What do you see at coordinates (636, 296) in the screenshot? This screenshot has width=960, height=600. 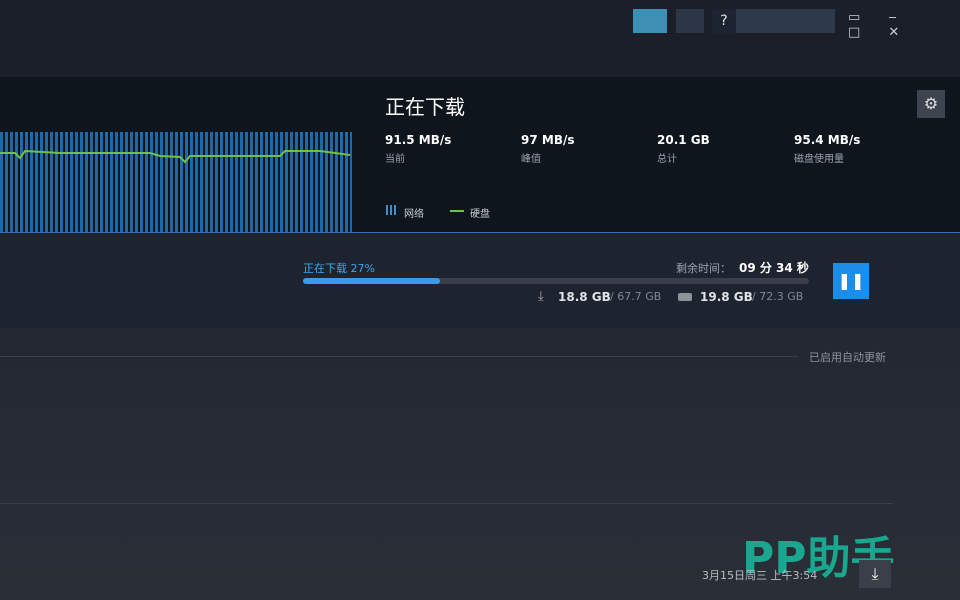 I see `download-total: / 67.7 GB` at bounding box center [636, 296].